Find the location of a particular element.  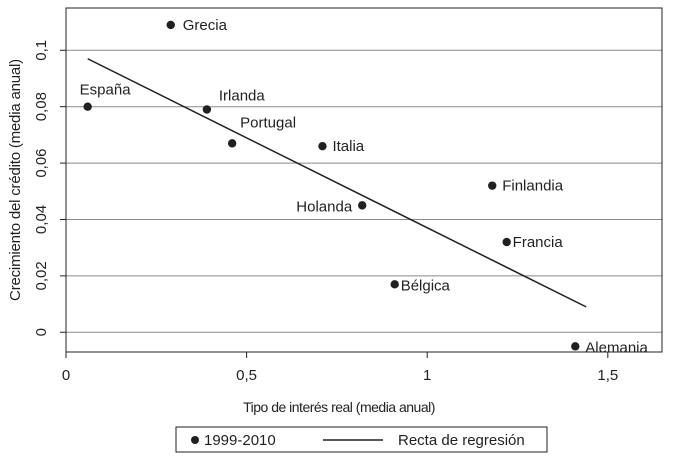

point-label: Portugal is located at coordinates (268, 122).